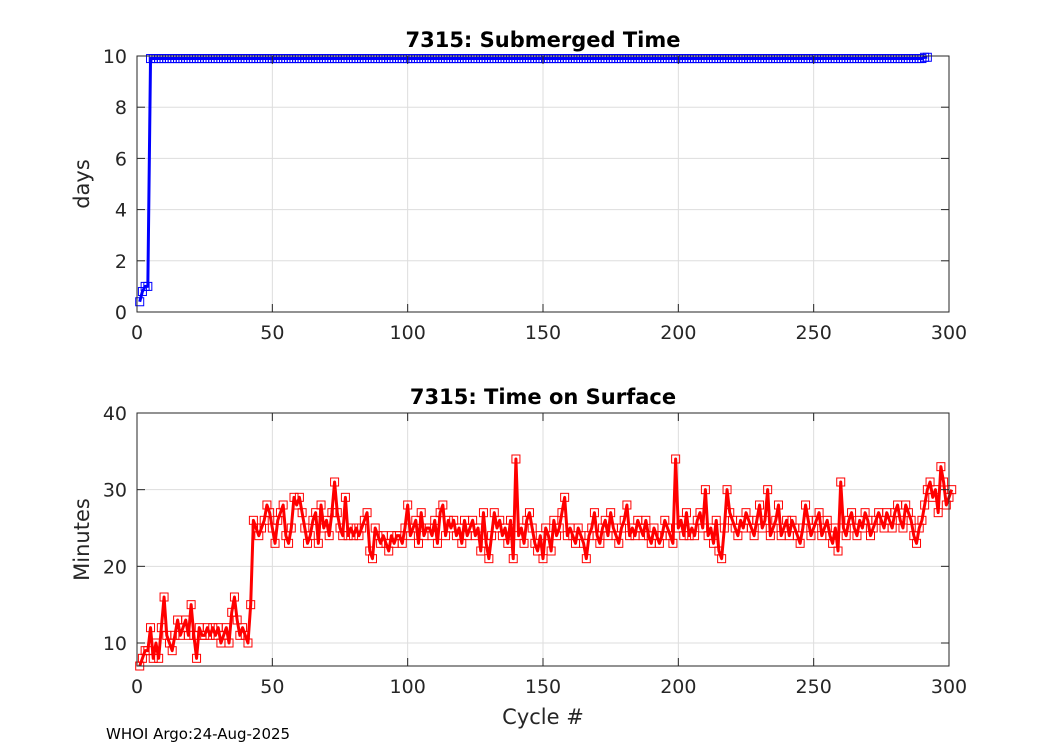  Describe the element at coordinates (137, 687) in the screenshot. I see `surface-xtick-label: 0` at that location.